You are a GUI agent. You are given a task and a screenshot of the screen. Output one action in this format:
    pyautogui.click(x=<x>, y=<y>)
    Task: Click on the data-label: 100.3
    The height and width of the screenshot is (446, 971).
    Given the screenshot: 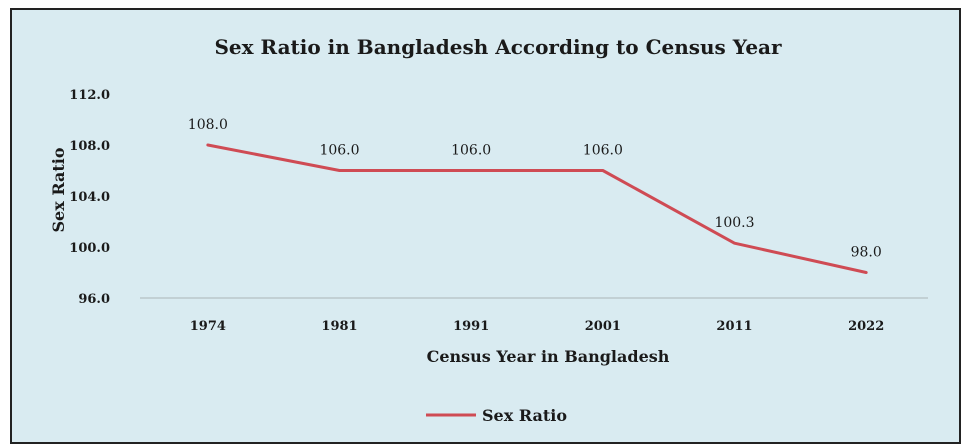 What is the action you would take?
    pyautogui.click(x=734, y=223)
    